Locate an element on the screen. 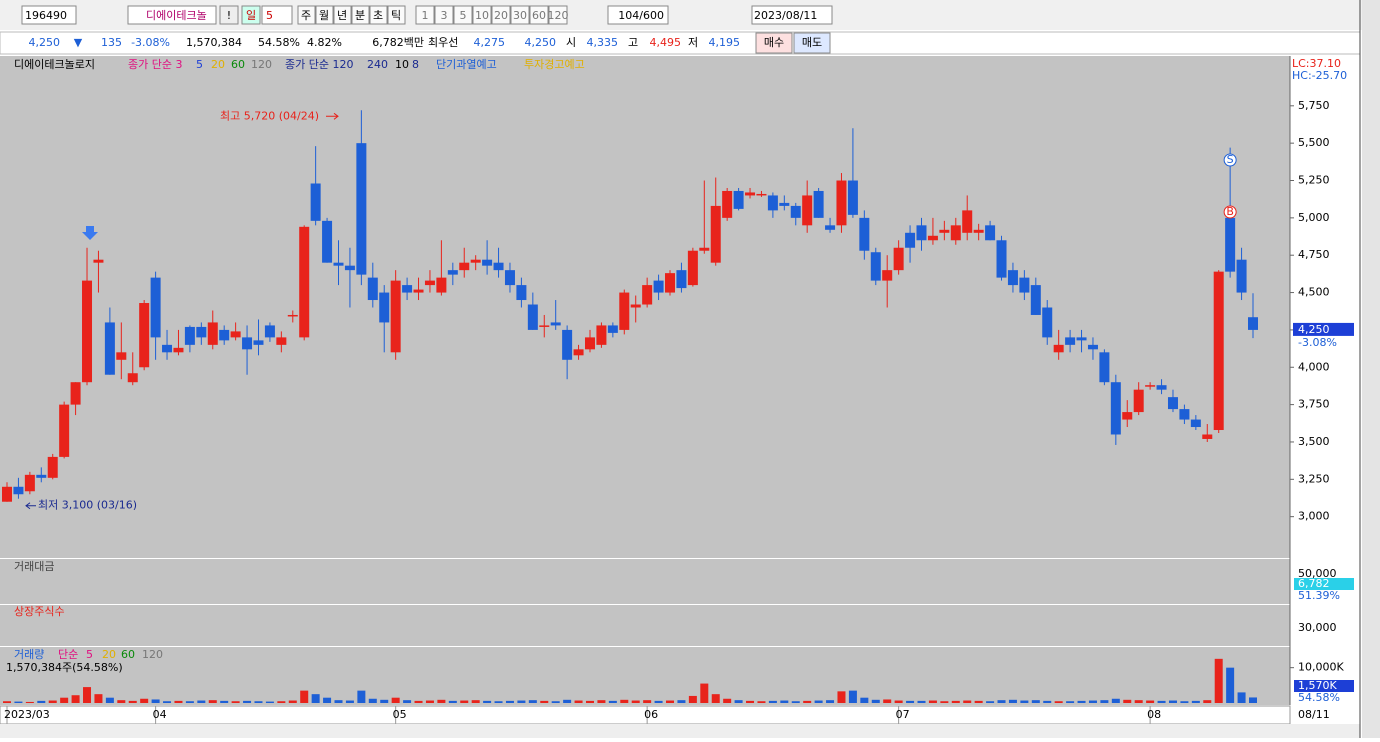  label: 10 is located at coordinates (482, 15).